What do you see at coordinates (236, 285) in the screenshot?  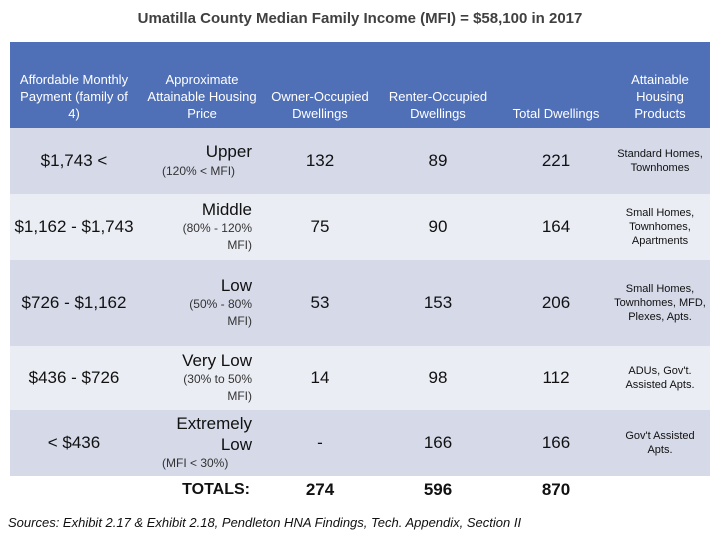 I see `income-level: Low` at bounding box center [236, 285].